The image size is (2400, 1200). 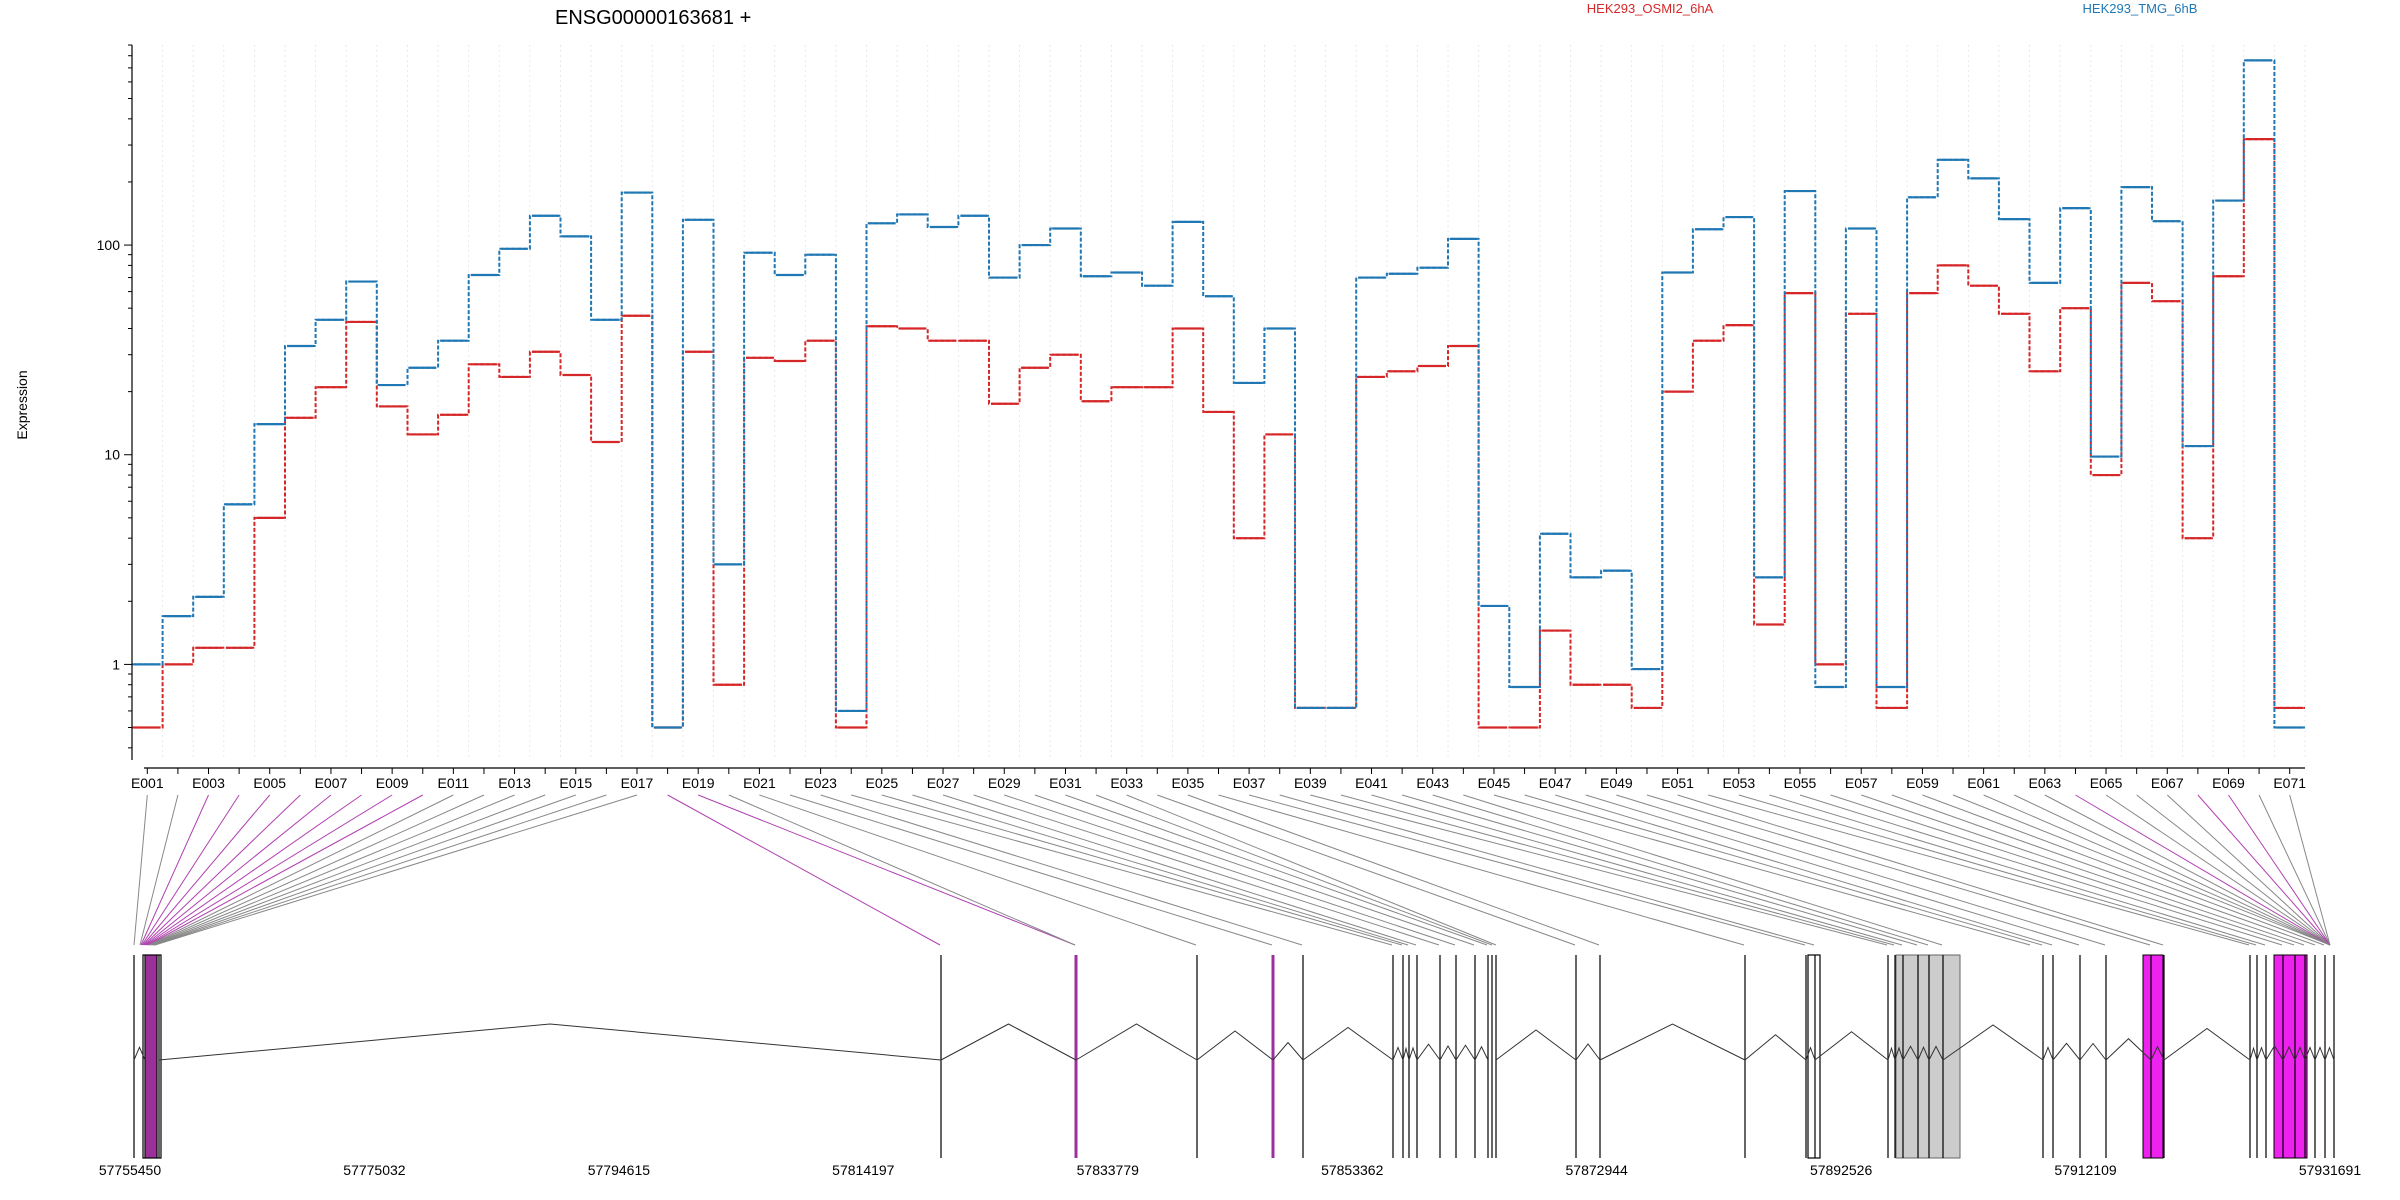 I want to click on x-tick-label: E029, so click(x=1004, y=783).